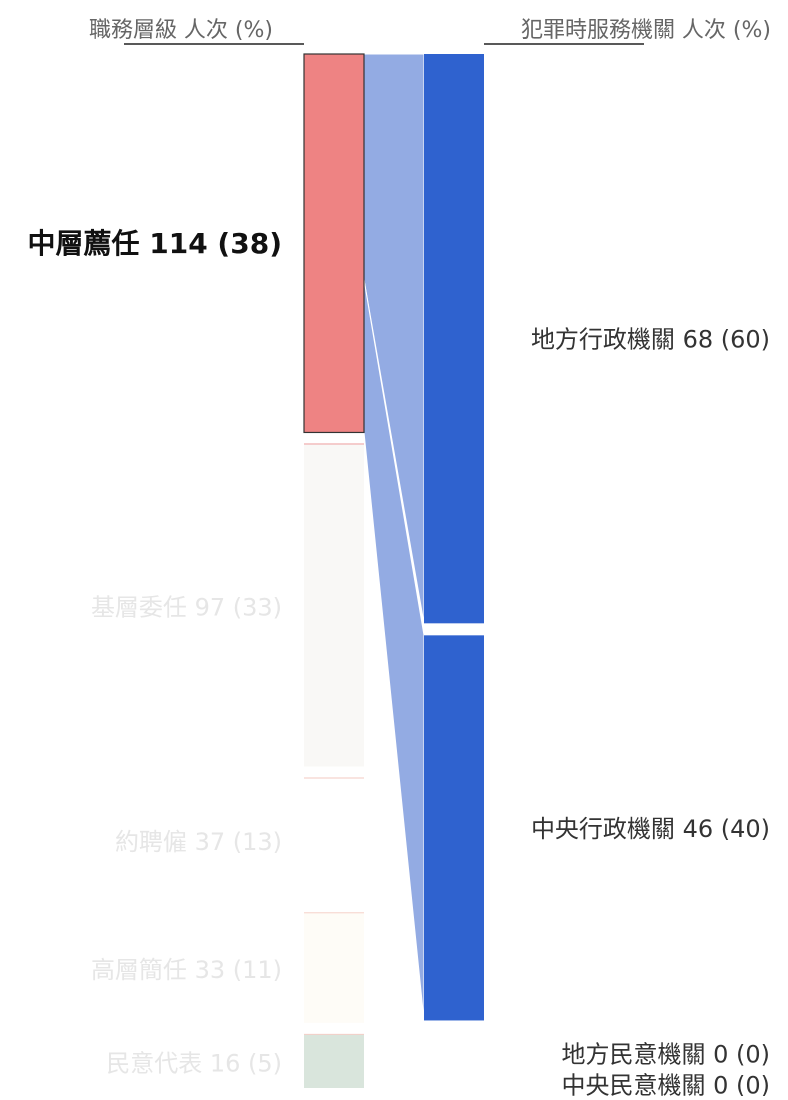  I want to click on flows-layer, so click(394, 537).